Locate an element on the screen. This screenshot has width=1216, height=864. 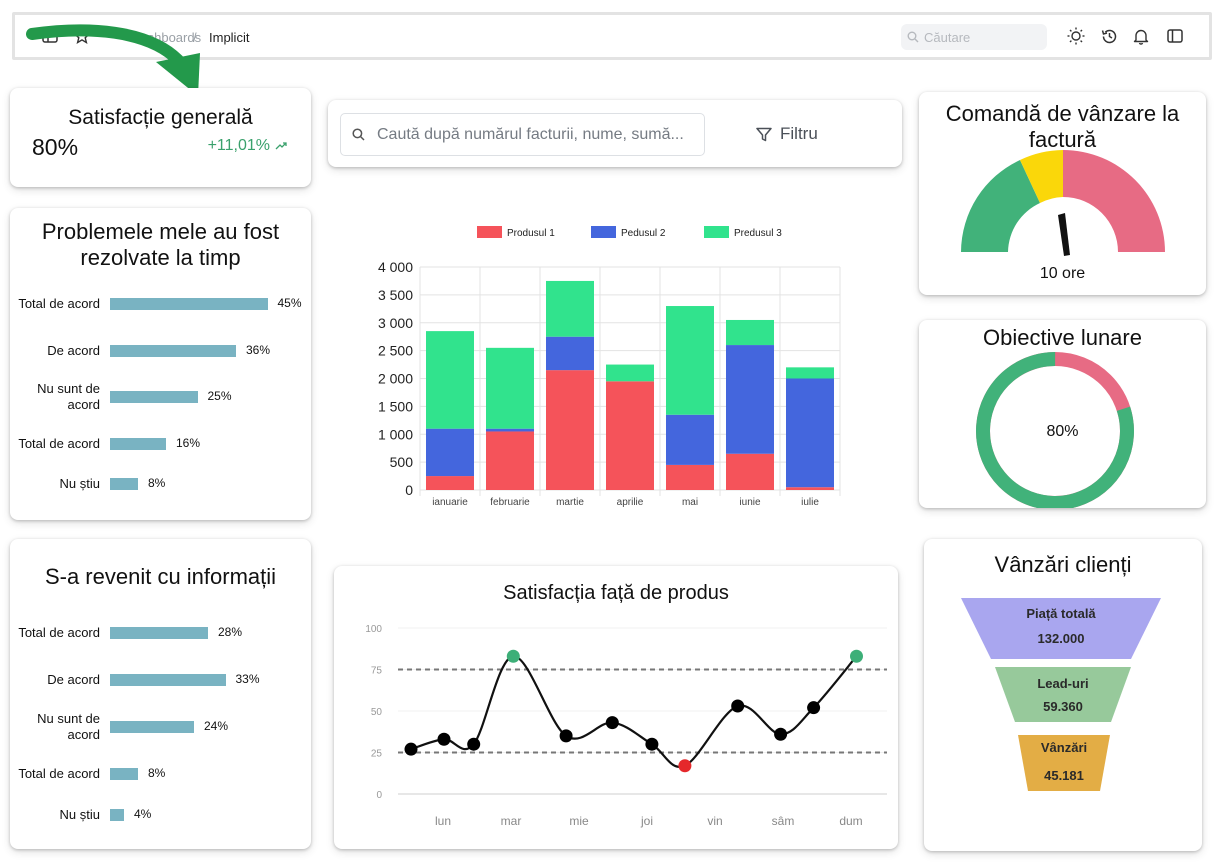
monthly-goals-card: Obiective lunare 80% is located at coordinates (1062, 414).